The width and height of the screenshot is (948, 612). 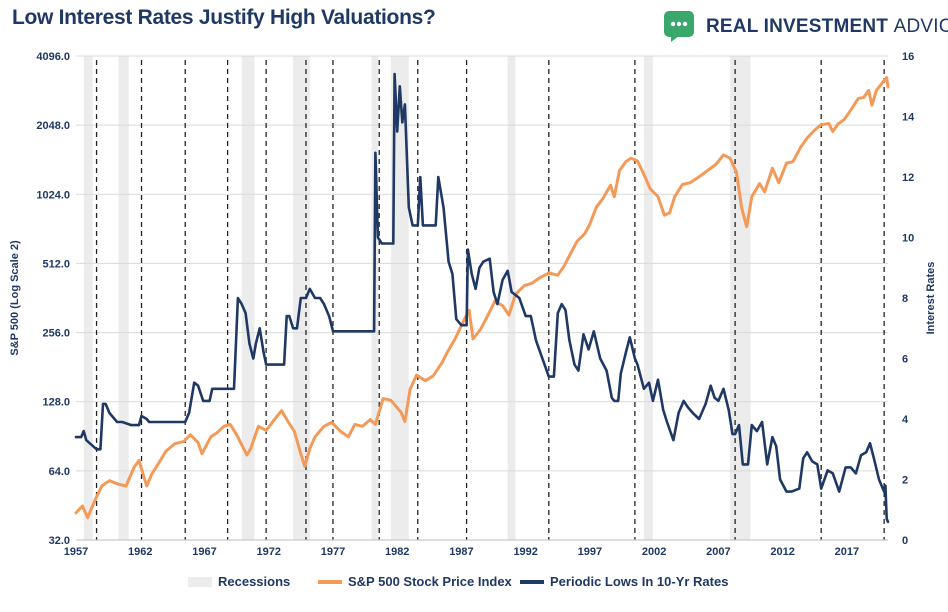 What do you see at coordinates (908, 239) in the screenshot?
I see `y-right-tick-label: 10` at bounding box center [908, 239].